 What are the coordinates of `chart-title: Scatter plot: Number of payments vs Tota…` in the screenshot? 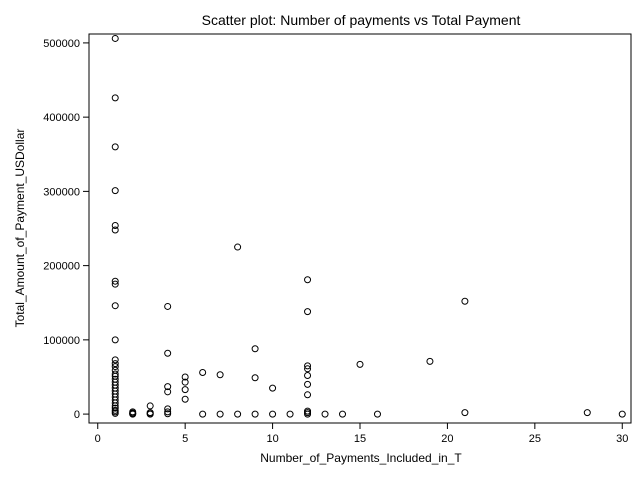 It's located at (361, 20).